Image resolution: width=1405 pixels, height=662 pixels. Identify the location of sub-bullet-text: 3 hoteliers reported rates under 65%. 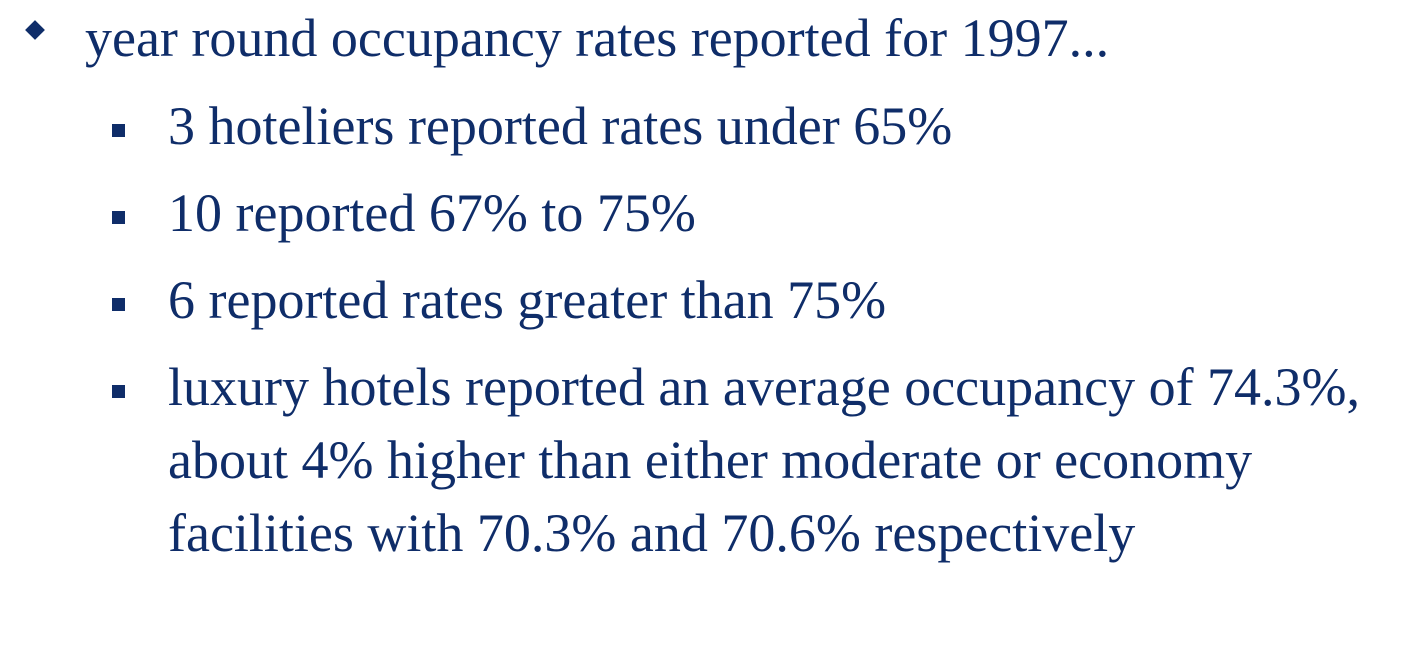
(560, 126).